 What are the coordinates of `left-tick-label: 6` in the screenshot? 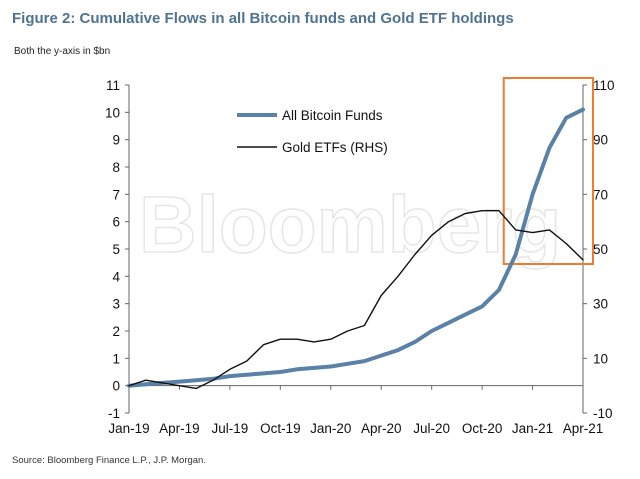 It's located at (116, 222).